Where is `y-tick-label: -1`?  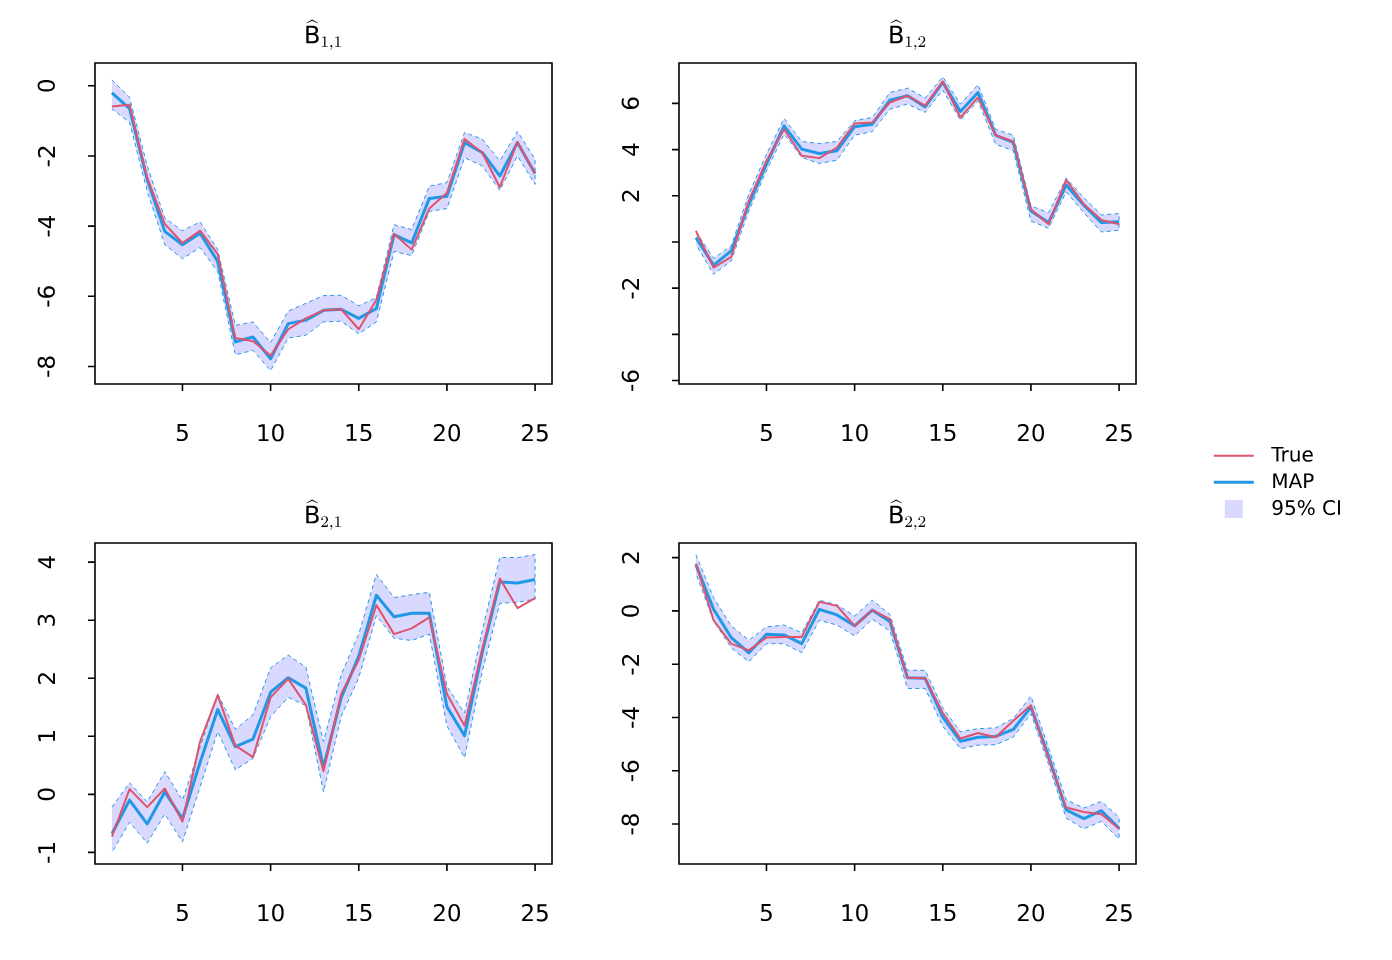
y-tick-label: -1 is located at coordinates (46, 853).